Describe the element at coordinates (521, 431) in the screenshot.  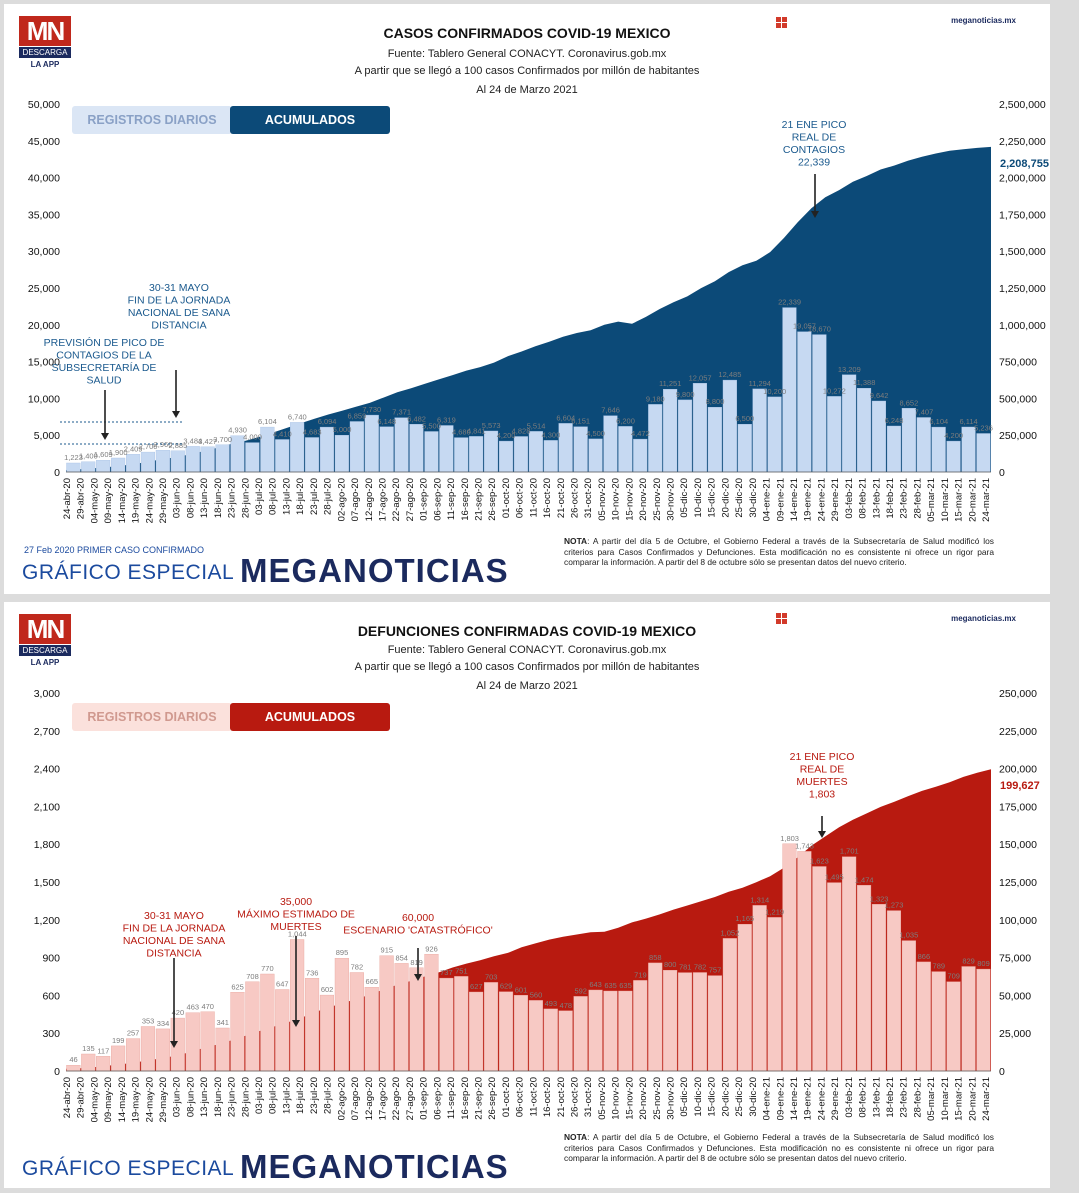
I see `daily-value-label: 4,828` at that location.